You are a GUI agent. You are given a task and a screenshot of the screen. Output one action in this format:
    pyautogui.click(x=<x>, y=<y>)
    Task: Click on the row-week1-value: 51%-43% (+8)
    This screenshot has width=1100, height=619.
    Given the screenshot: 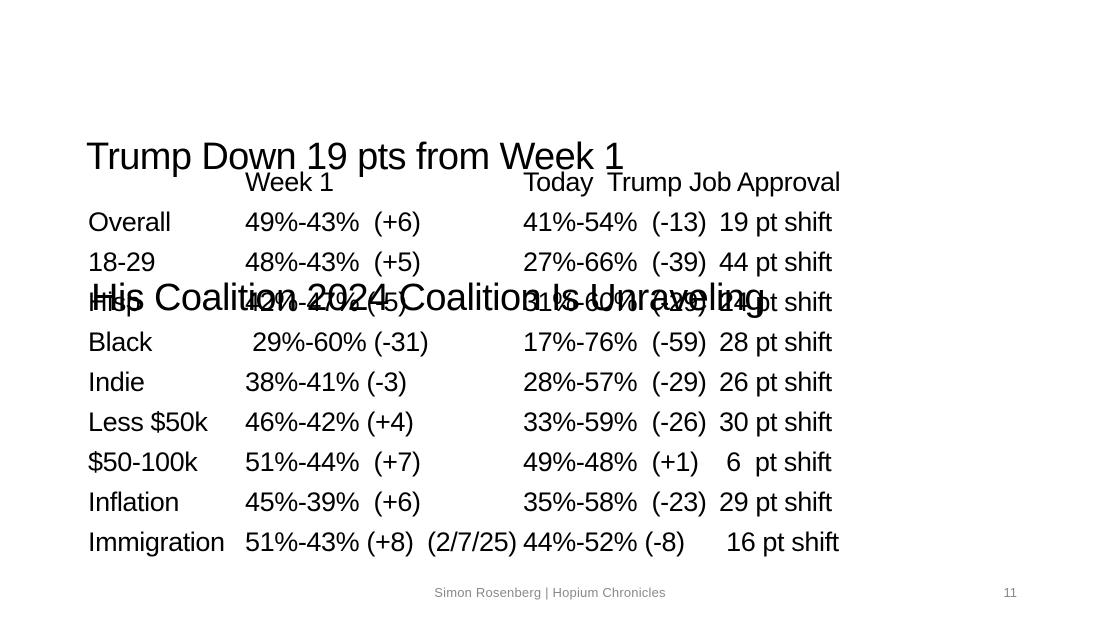 What is the action you would take?
    pyautogui.click(x=329, y=542)
    